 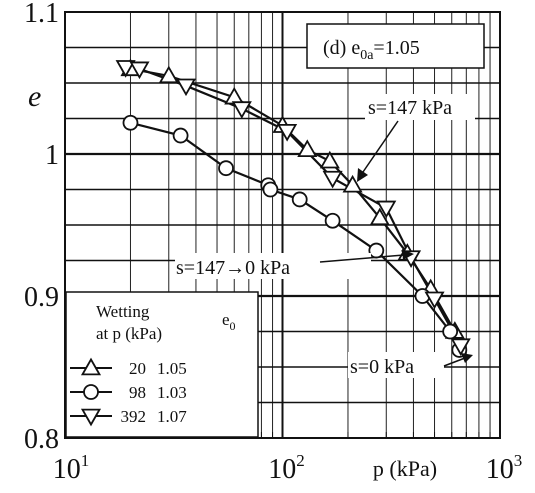 I want to click on legend-marker-circle, so click(x=91, y=392).